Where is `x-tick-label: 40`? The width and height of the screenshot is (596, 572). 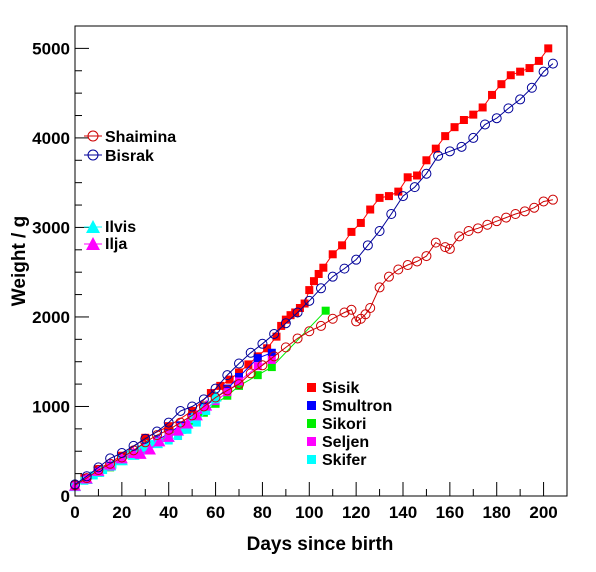
x-tick-label: 40 is located at coordinates (168, 512).